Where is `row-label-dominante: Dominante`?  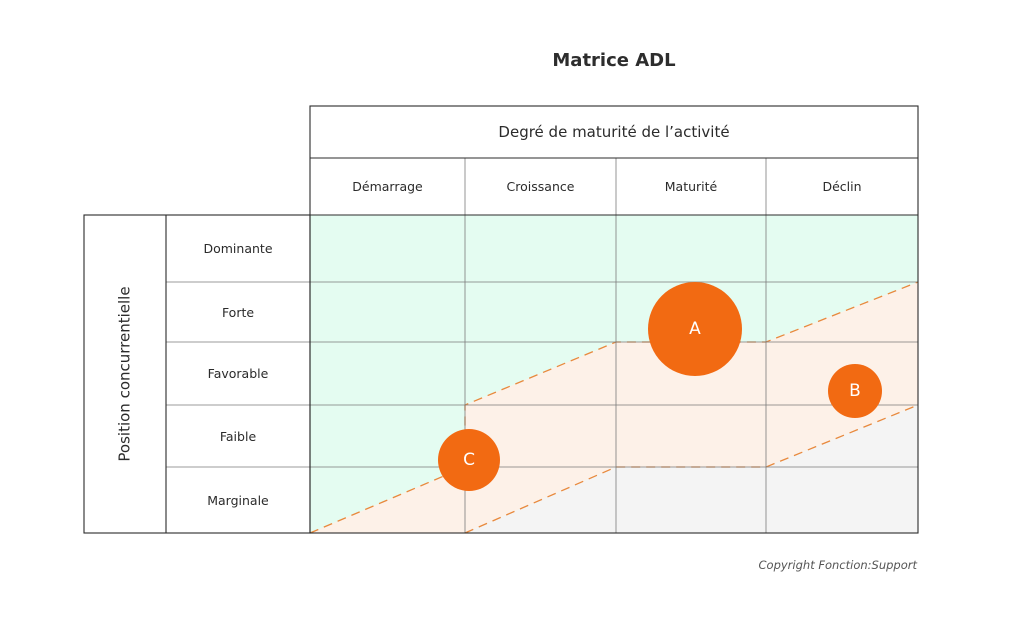 row-label-dominante: Dominante is located at coordinates (238, 248).